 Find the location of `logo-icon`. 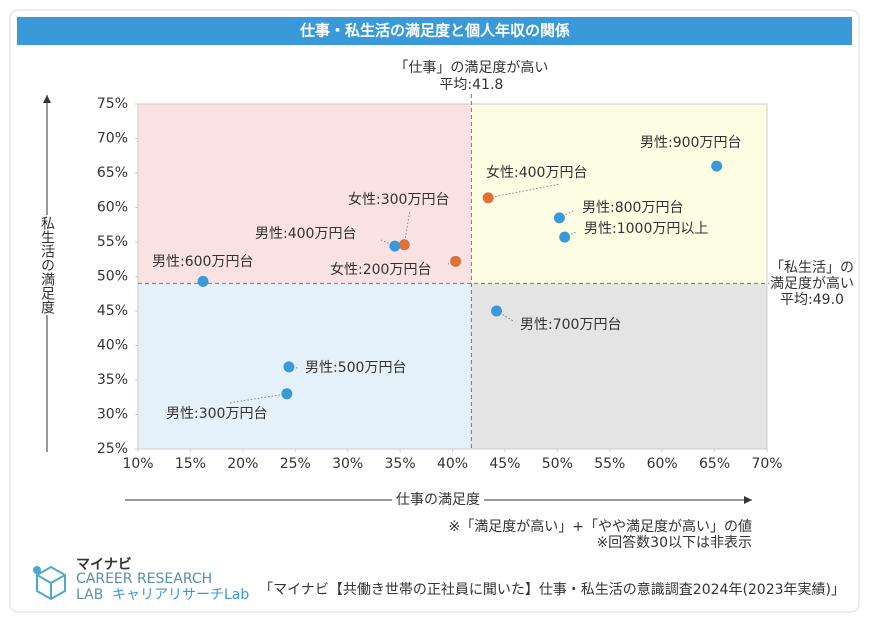

logo-icon is located at coordinates (51, 583).